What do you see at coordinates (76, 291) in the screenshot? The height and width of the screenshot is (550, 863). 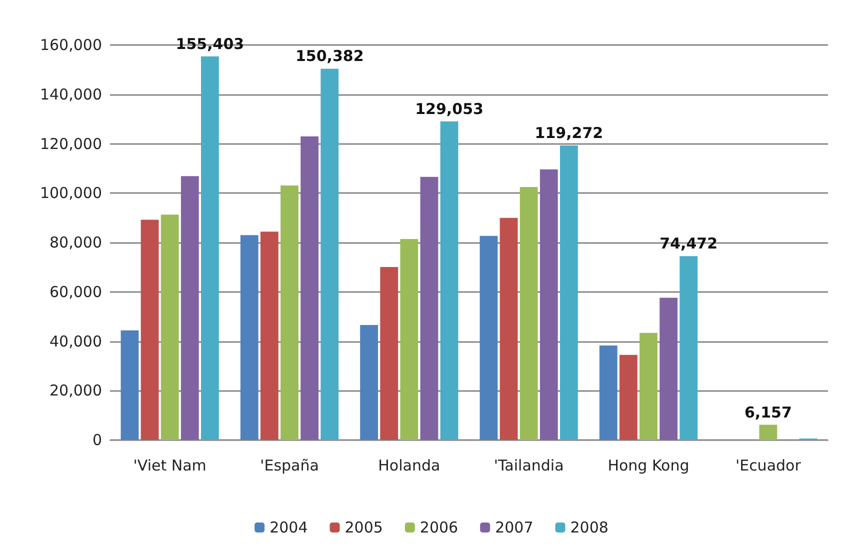 I see `y-tick-label: 60,000` at bounding box center [76, 291].